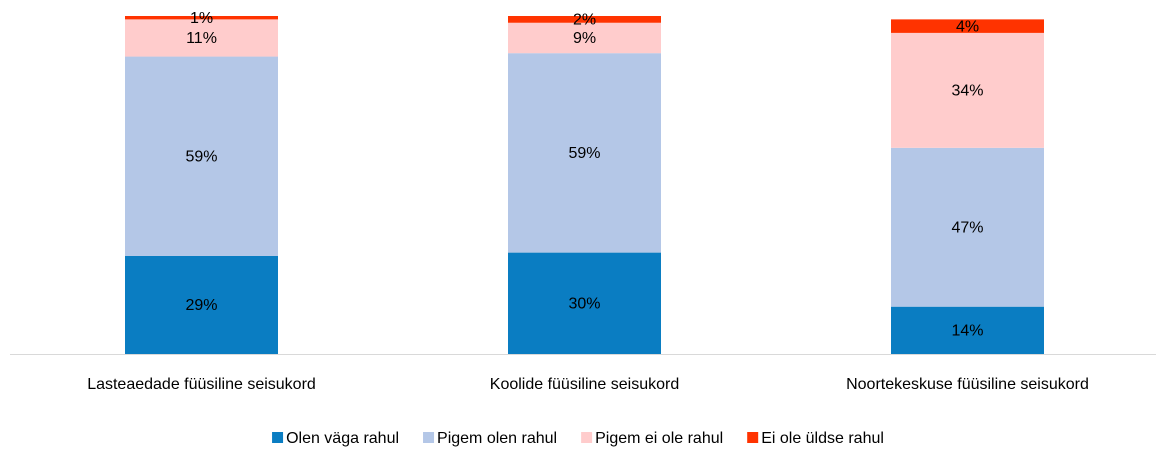  Describe the element at coordinates (822, 438) in the screenshot. I see `legend-label: Ei ole üldse rahul` at that location.